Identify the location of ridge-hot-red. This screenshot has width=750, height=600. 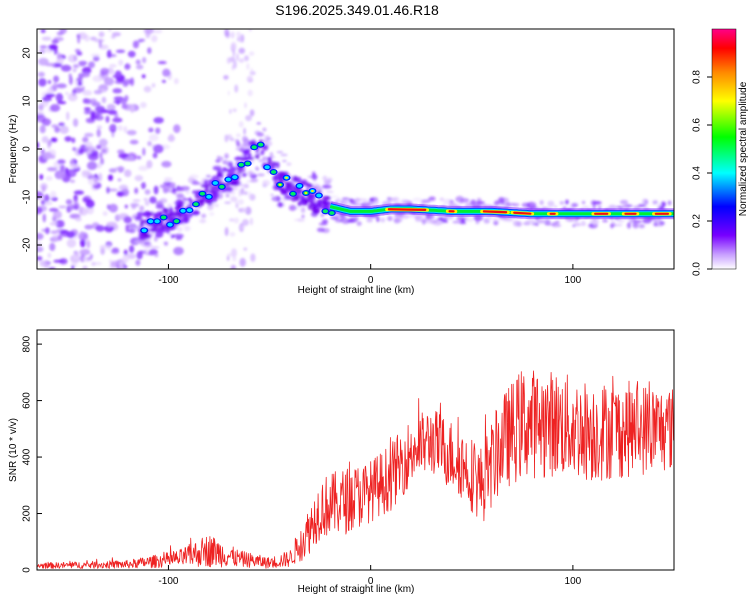
(495, 212).